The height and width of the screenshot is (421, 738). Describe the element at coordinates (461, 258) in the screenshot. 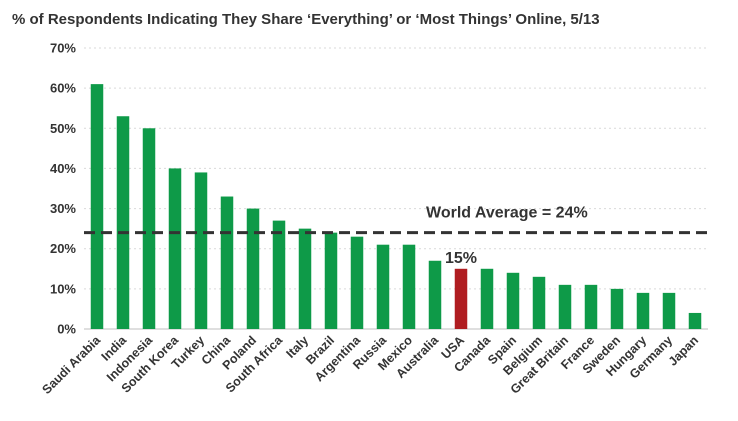

I see `usa-value-label: 15%` at that location.